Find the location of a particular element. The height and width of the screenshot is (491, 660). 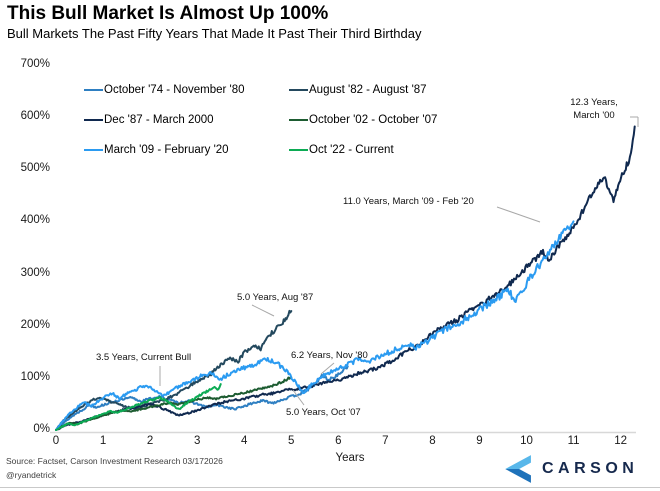

chart-annotation-line: March '00 is located at coordinates (594, 115).